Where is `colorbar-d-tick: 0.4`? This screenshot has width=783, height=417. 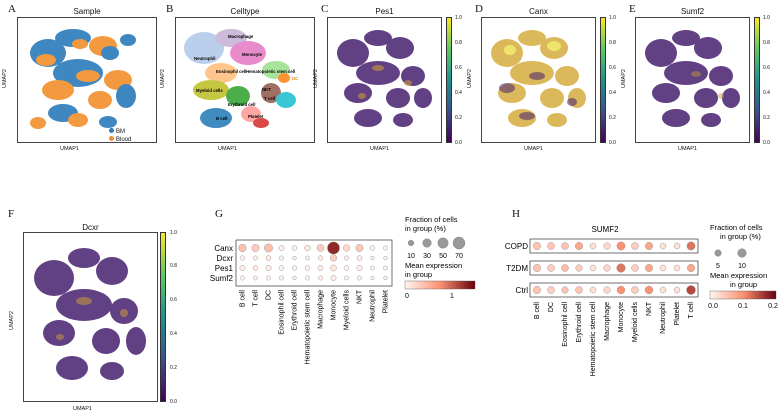
colorbar-d-tick: 0.4 is located at coordinates (612, 93).